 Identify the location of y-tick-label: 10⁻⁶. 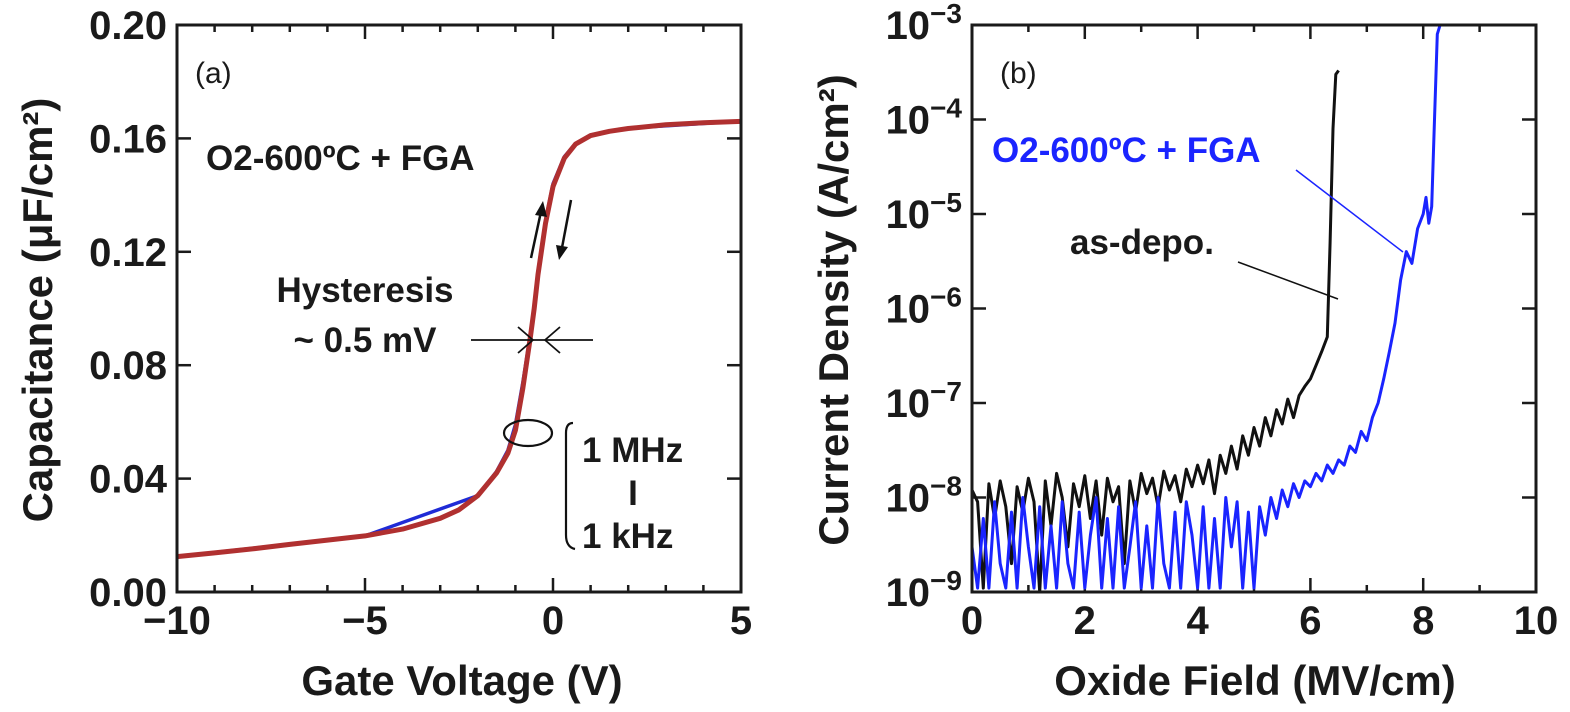
(924, 307).